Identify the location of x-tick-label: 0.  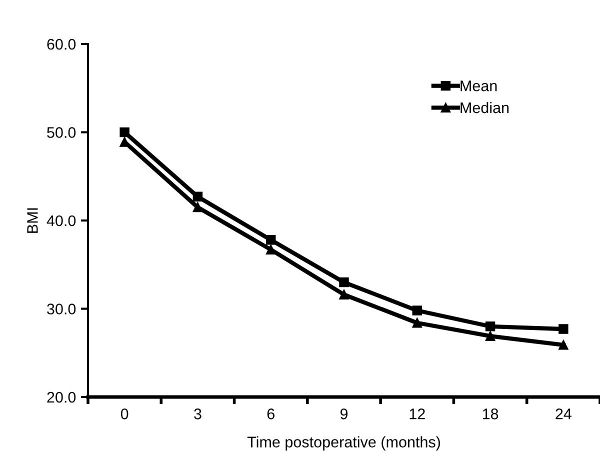
(124, 414).